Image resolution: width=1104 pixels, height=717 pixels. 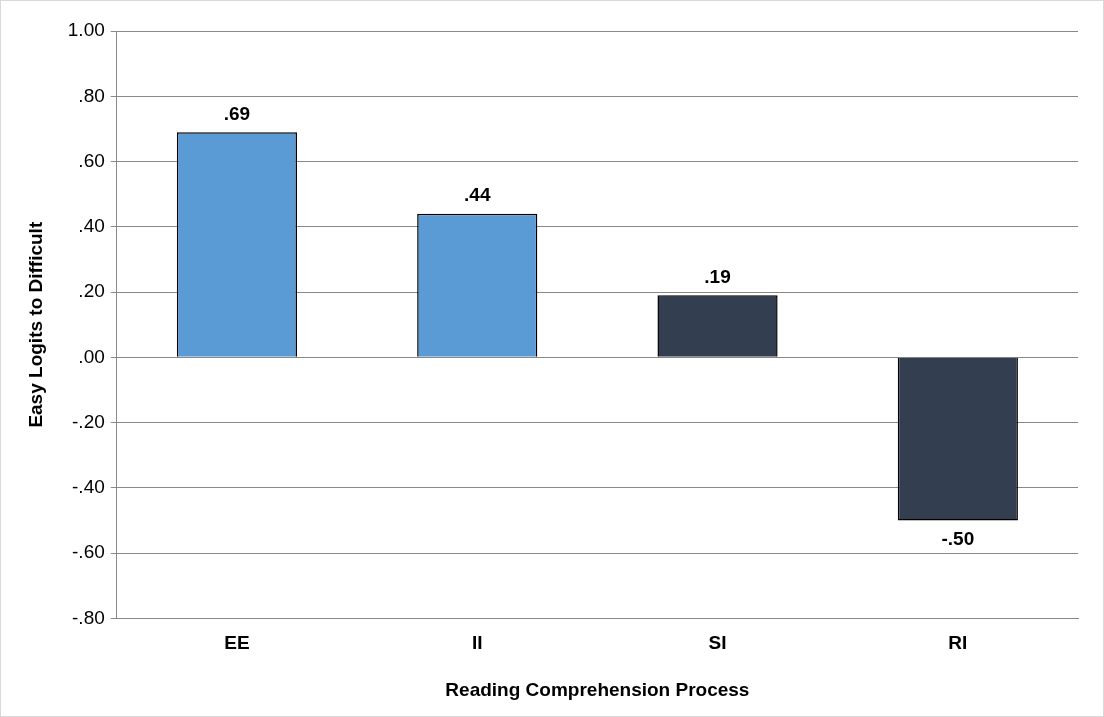 I want to click on y-tick-label: -.40, so click(x=88, y=487).